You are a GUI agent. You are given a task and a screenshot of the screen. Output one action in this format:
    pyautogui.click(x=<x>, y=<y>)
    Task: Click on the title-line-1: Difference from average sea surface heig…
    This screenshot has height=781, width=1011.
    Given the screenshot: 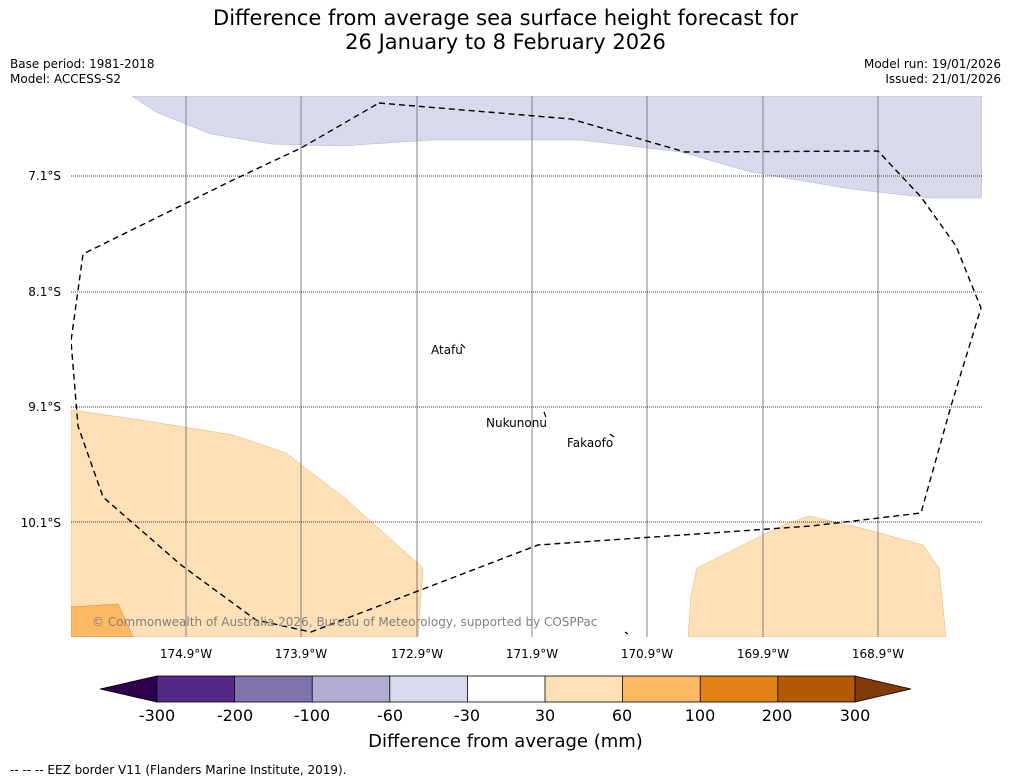 What is the action you would take?
    pyautogui.click(x=505, y=18)
    